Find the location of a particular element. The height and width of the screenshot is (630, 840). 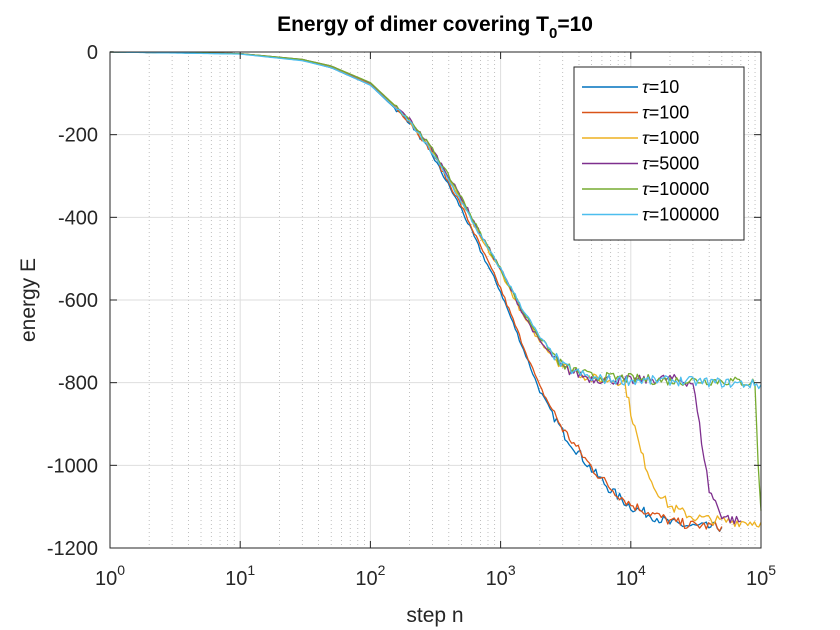

chart-title-tail: =10 is located at coordinates (575, 24).